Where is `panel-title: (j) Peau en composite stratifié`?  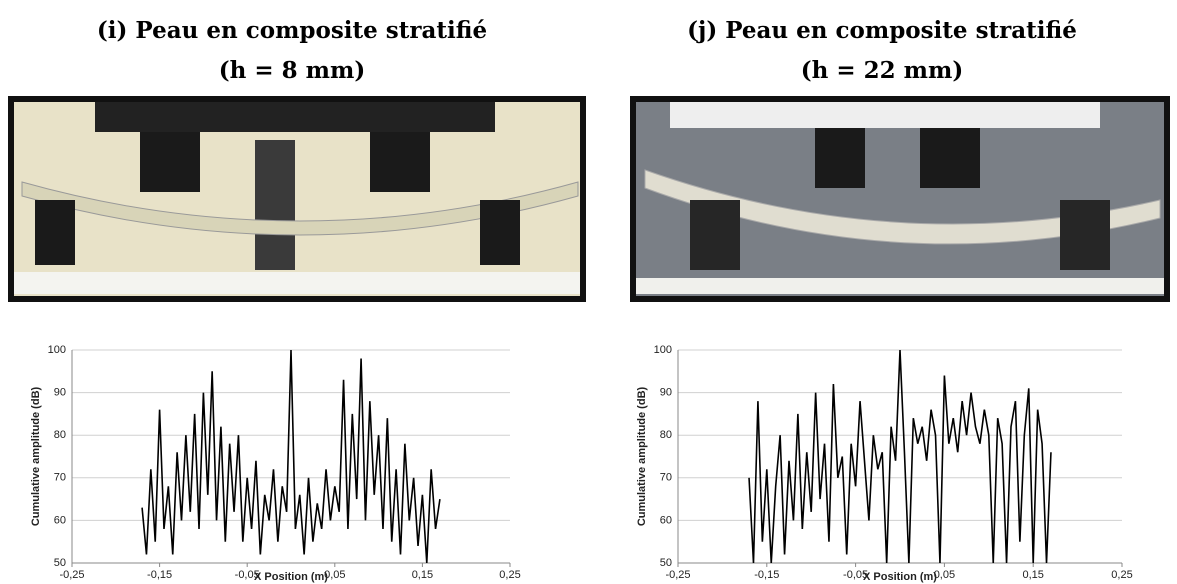
panel-title: (j) Peau en composite stratifié is located at coordinates (882, 30).